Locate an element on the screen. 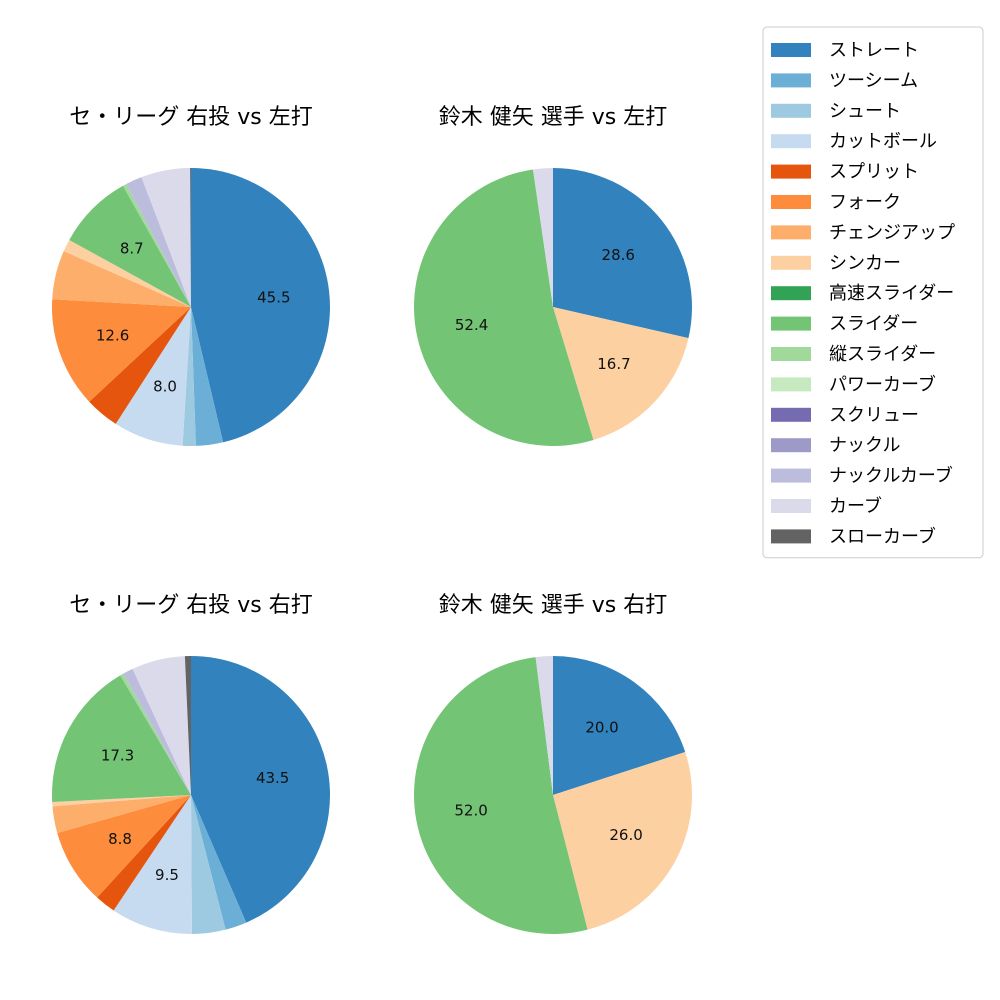 Image resolution: width=1000 pixels, height=1000 pixels. legend-label: ツーシーム is located at coordinates (873, 80).